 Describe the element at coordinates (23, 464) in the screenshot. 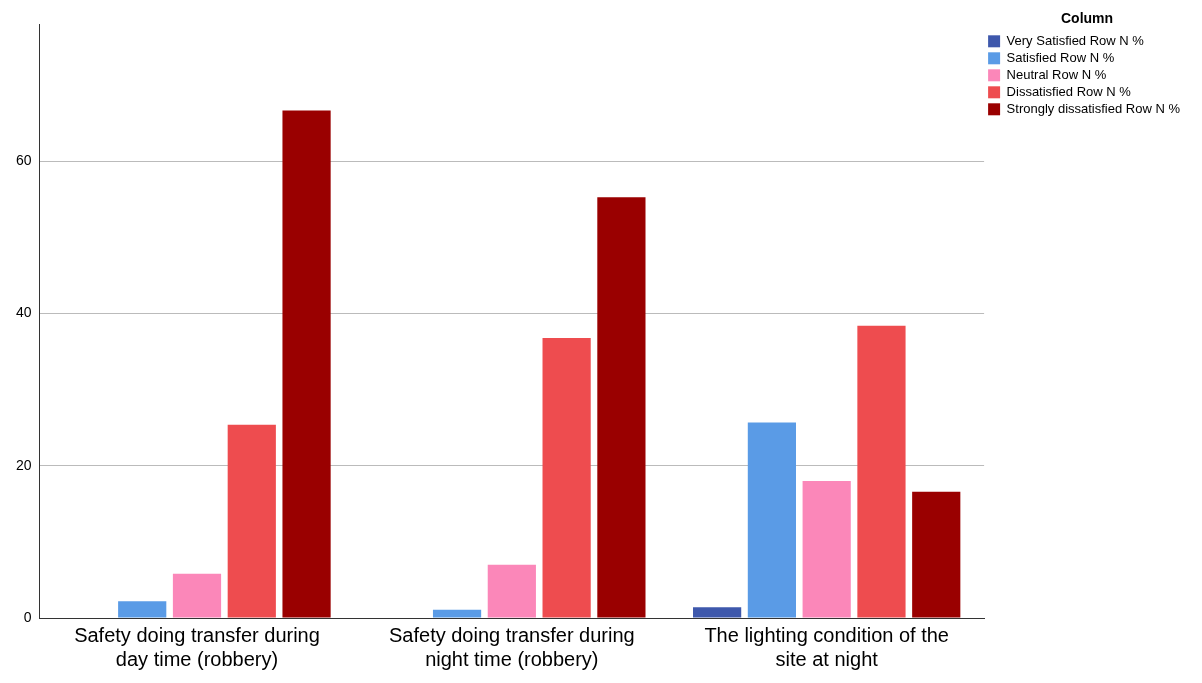

I see `y-tick-label: 20` at that location.